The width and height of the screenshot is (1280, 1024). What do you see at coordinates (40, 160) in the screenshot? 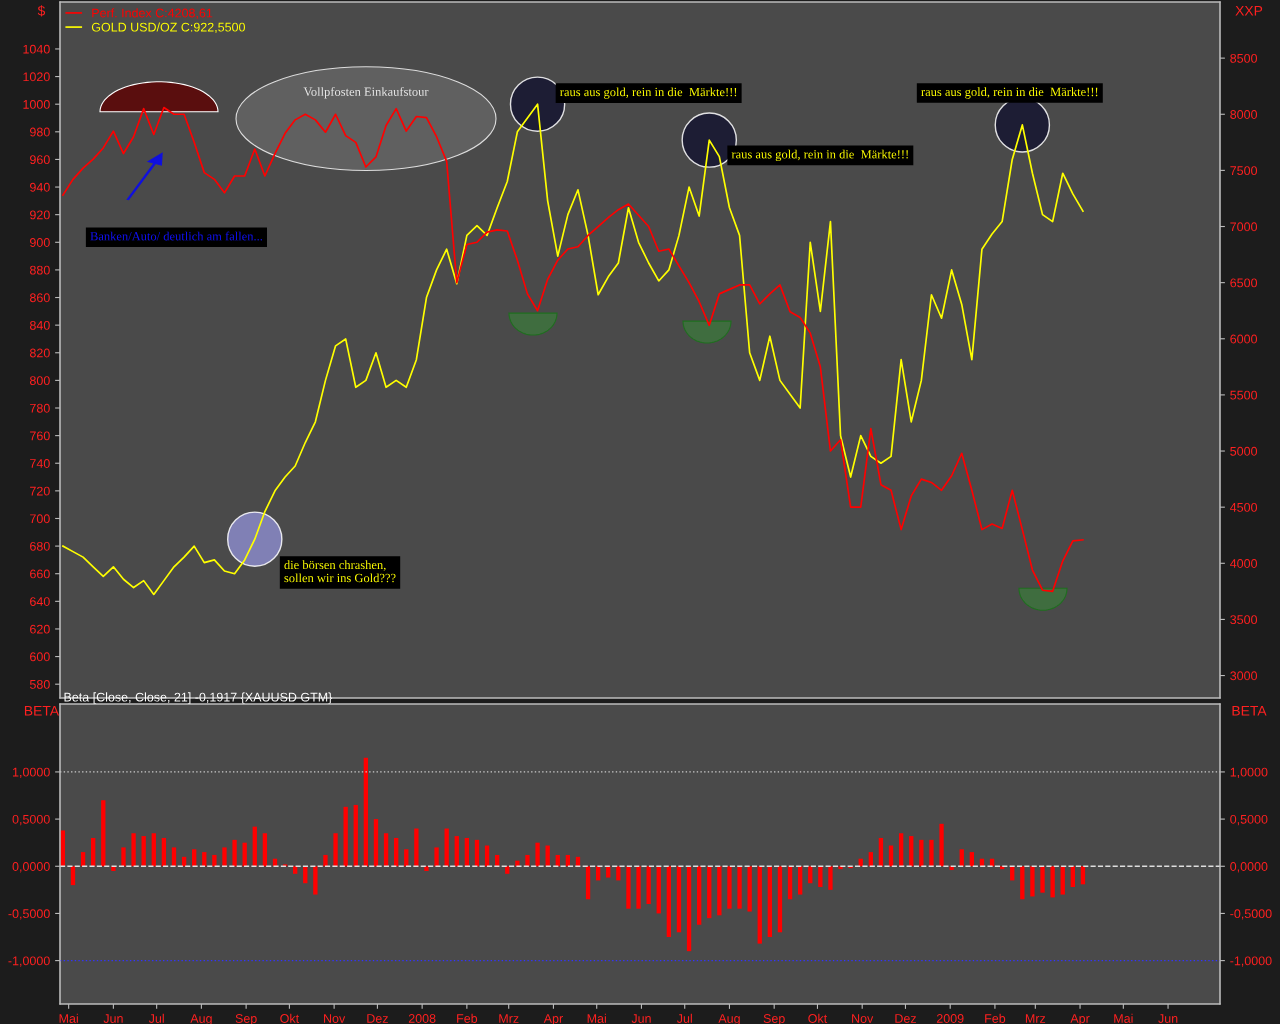
I see `y-tick-label: 960` at bounding box center [40, 160].